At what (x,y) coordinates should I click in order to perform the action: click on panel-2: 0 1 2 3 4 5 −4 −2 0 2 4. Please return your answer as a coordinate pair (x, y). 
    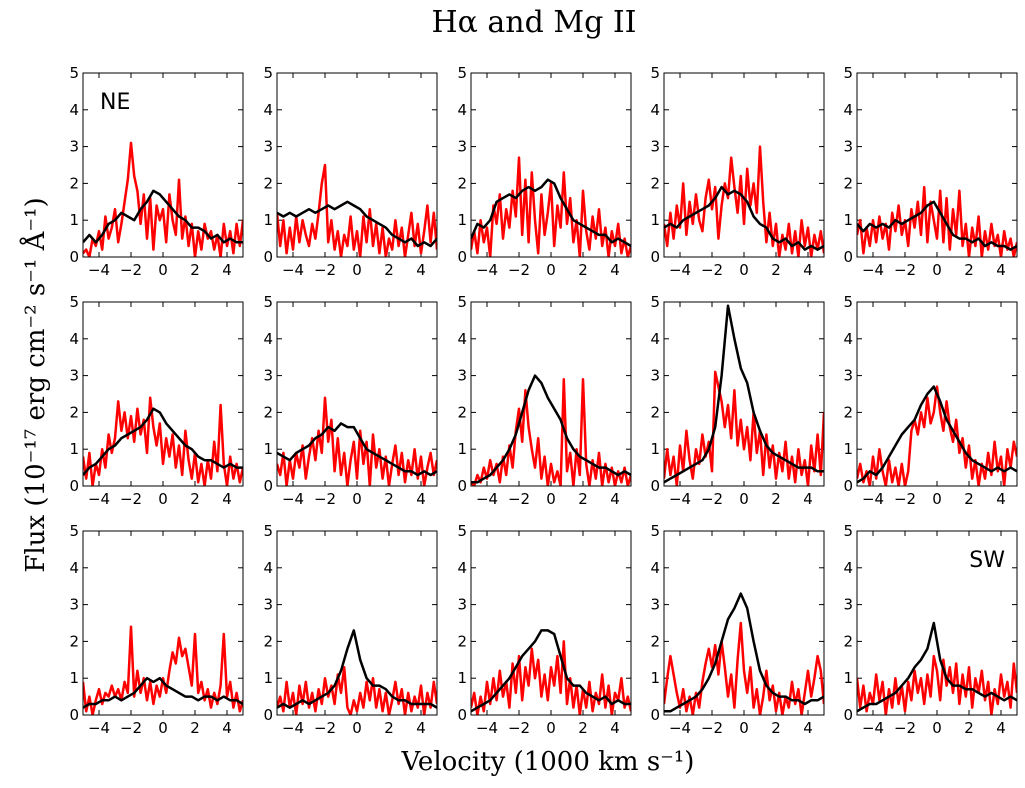
    Looking at the image, I should click on (350, 171).